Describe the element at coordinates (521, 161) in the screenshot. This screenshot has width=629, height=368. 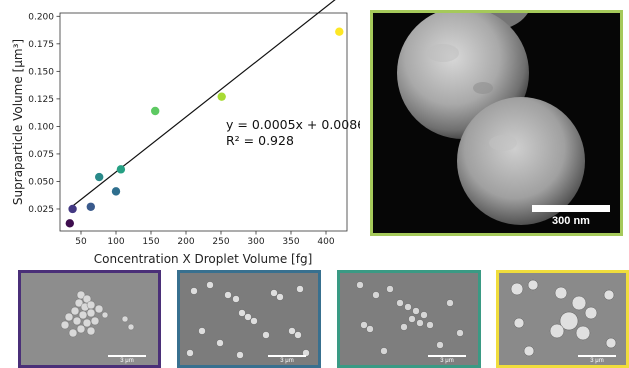
I see `supraparticle-sphere` at that location.